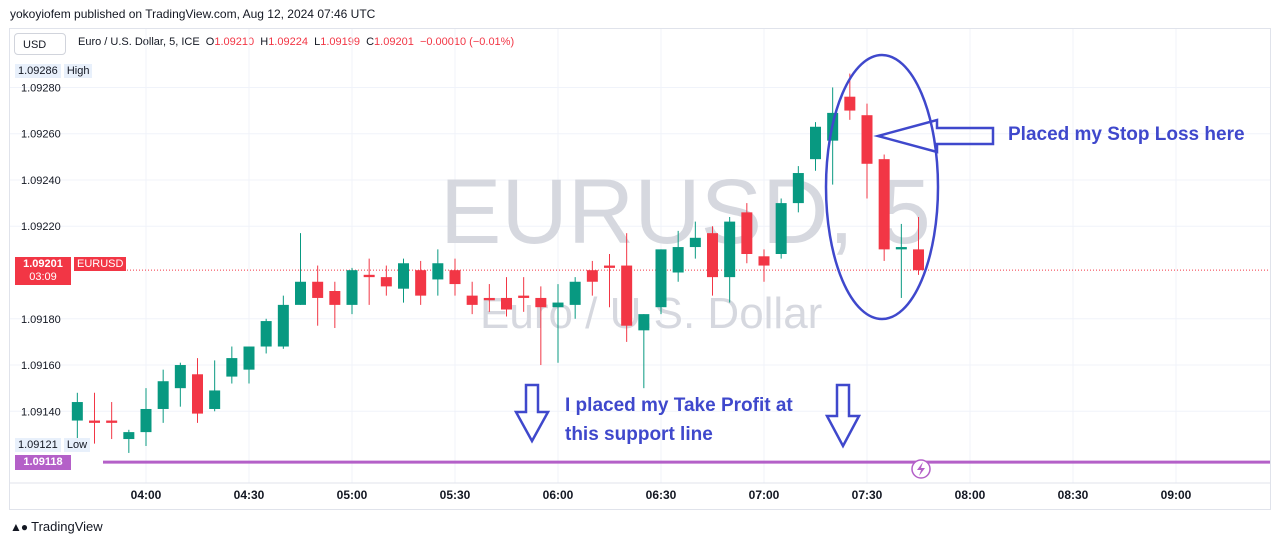  Describe the element at coordinates (43, 462) in the screenshot. I see `support-price-tag: 1.09118` at that location.